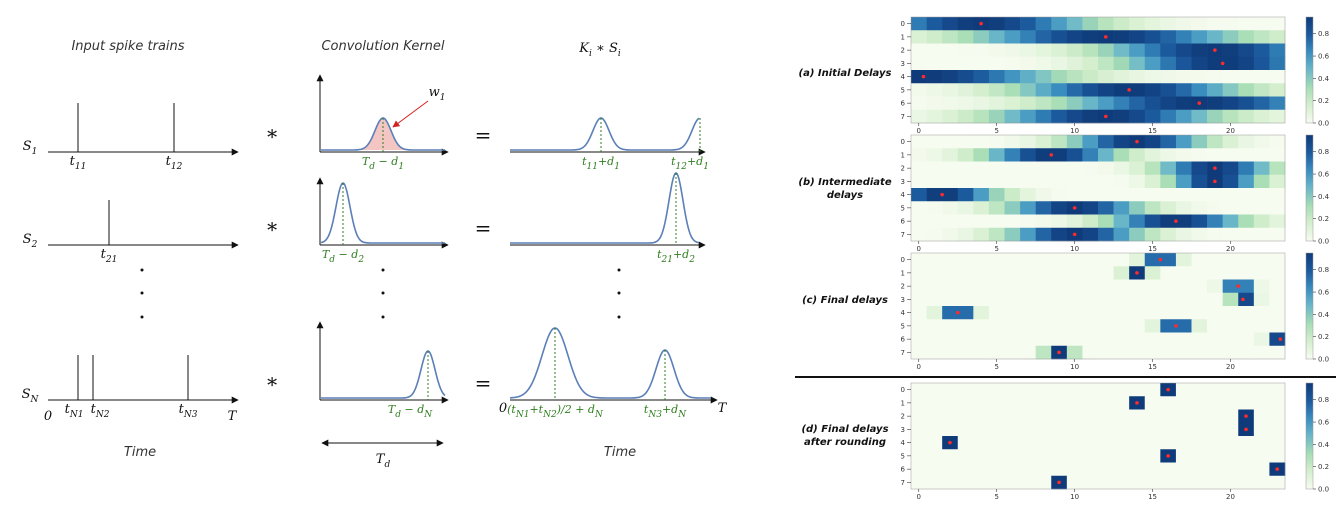  What do you see at coordinates (1324, 293) in the screenshot?
I see `colorbar-tick-label: 0.6` at bounding box center [1324, 293].